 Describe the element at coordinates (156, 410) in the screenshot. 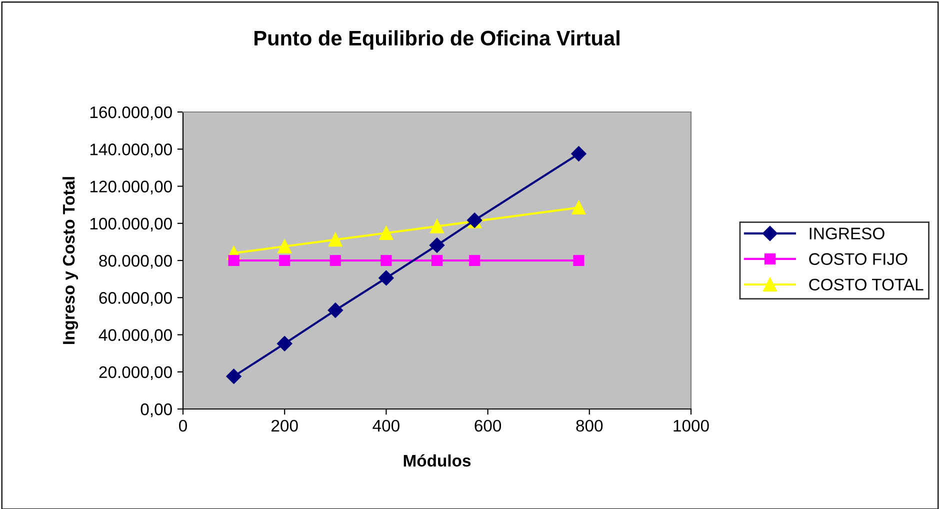

I see `y-tick-label: 0,00` at that location.